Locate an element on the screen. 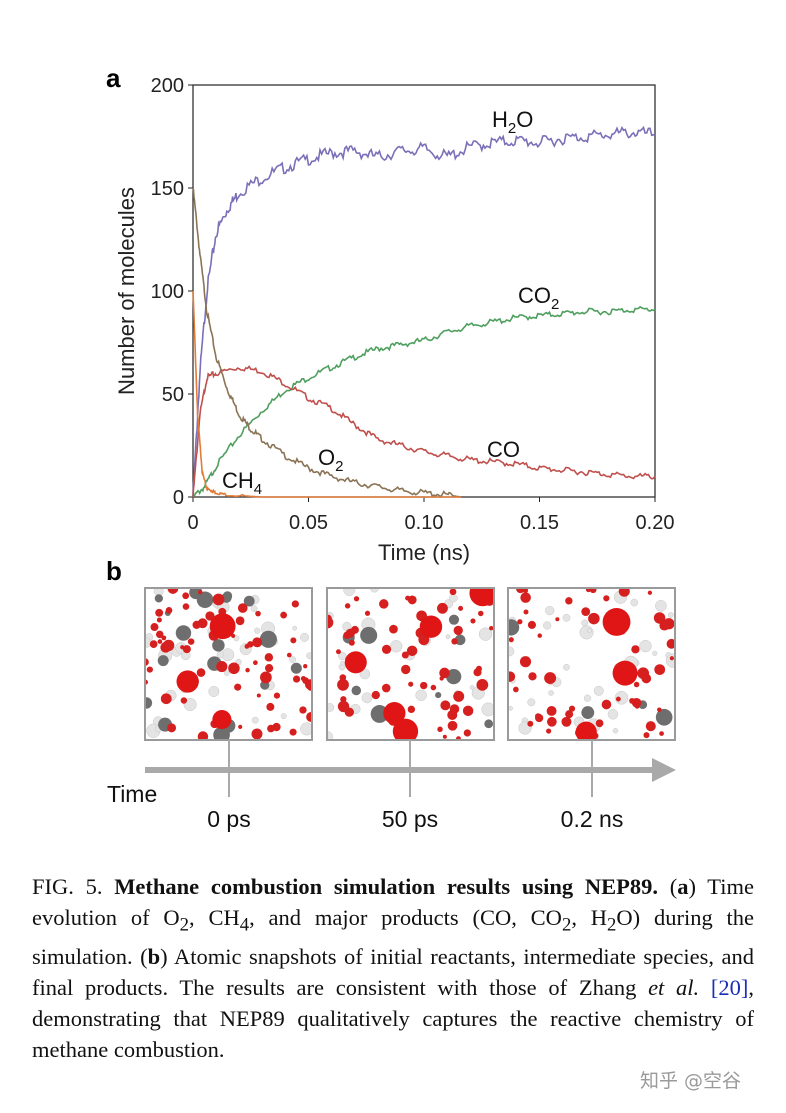  snapshot-time-label: 50 ps is located at coordinates (410, 819).